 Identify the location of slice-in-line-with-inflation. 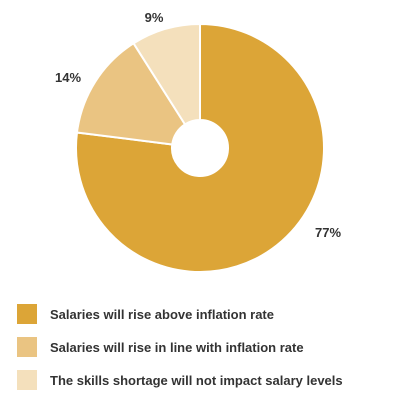
(131, 93).